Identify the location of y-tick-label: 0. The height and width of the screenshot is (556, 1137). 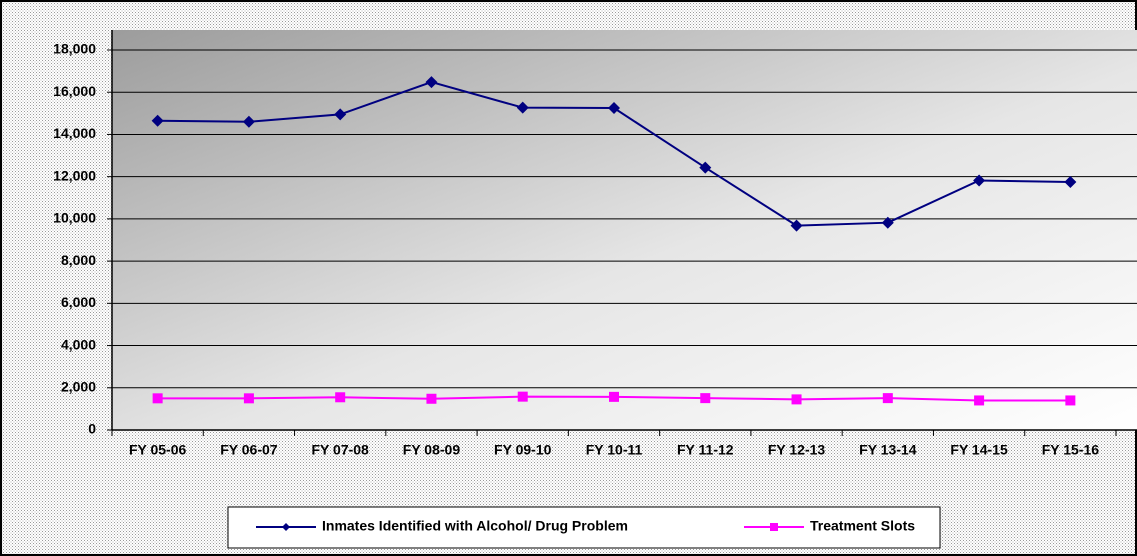
(92, 429).